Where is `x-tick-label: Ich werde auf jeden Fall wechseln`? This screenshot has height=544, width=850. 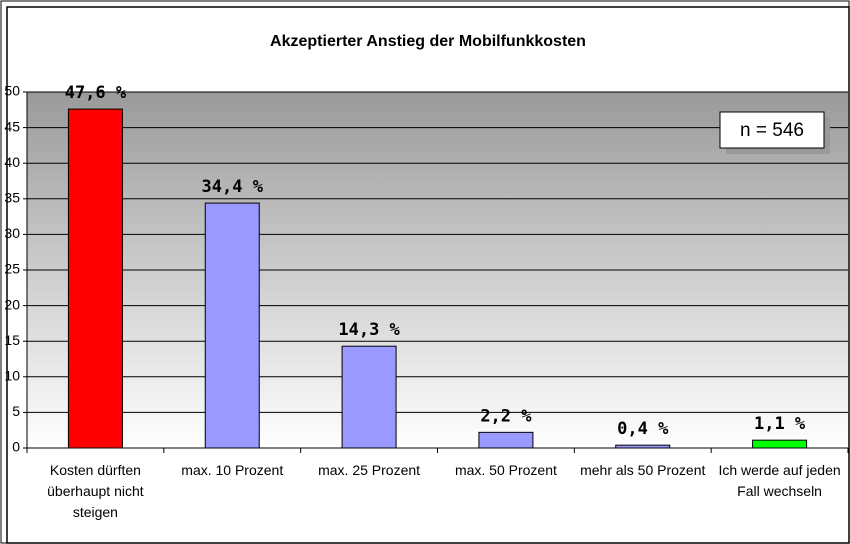 x-tick-label: Ich werde auf jeden Fall wechseln is located at coordinates (779, 480).